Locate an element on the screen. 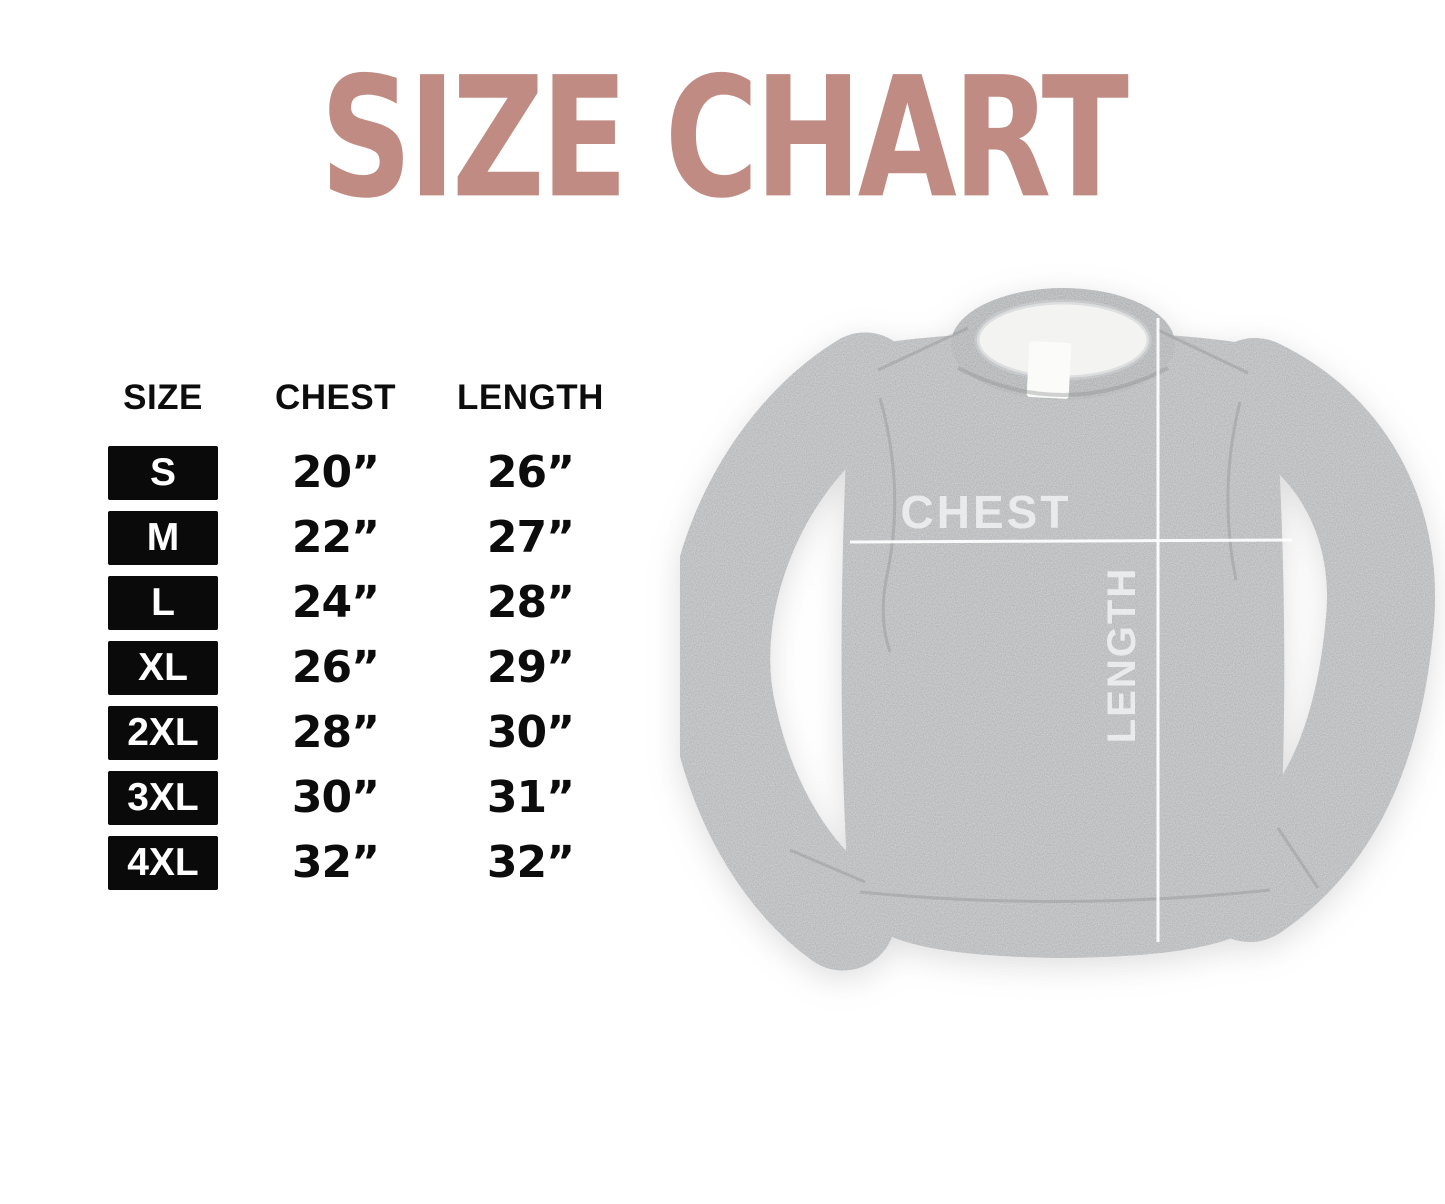 This screenshot has height=1204, width=1445. chest-measure-line is located at coordinates (1071, 541).